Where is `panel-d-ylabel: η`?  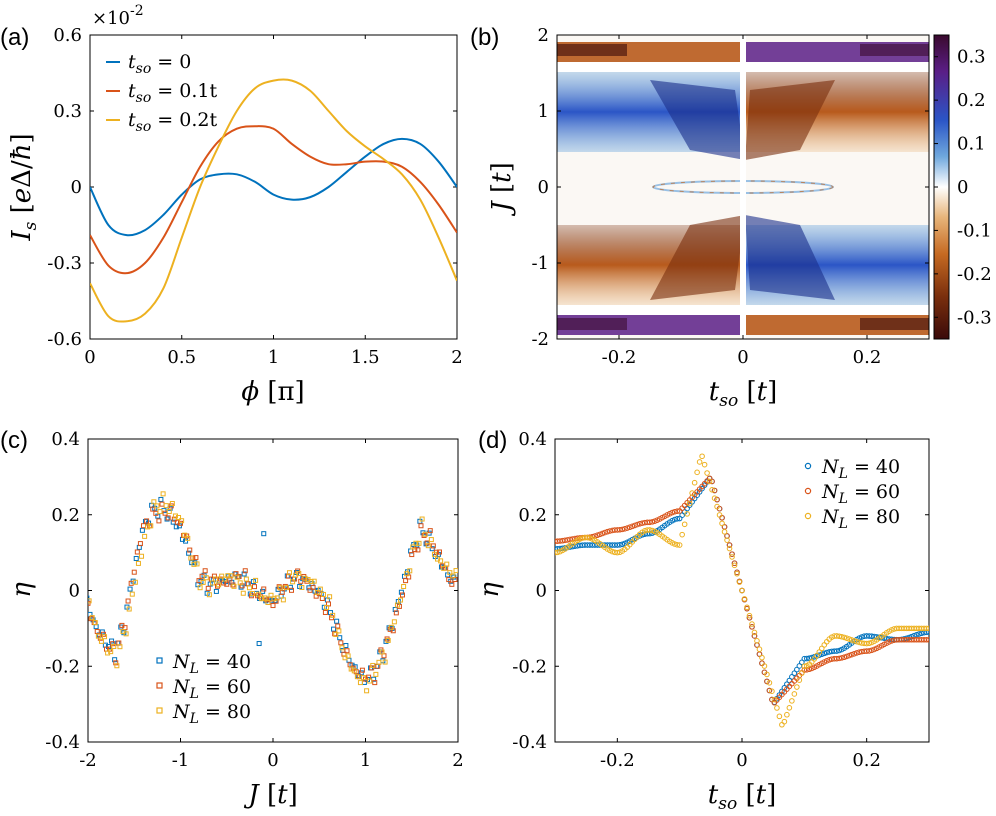 panel-d-ylabel: η is located at coordinates (490, 590).